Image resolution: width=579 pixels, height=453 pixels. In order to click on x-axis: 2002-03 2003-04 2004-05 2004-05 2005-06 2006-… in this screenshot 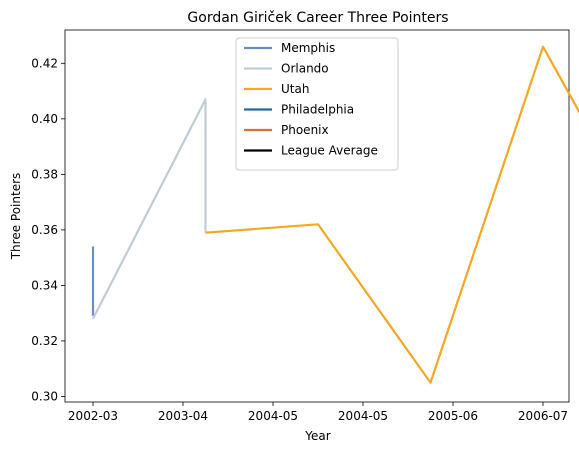, I will do `click(318, 412)`.